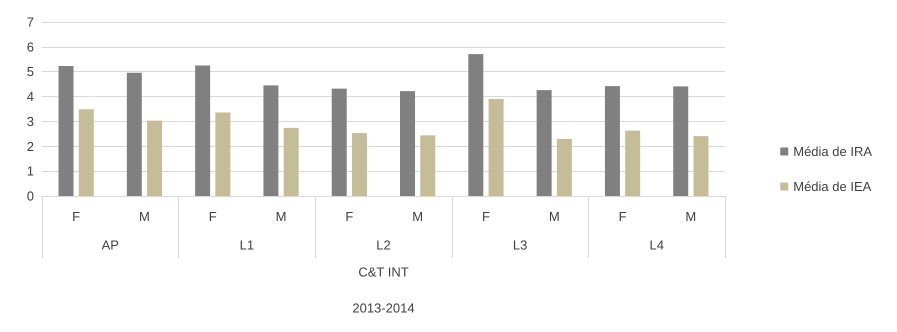 This screenshot has width=897, height=332. Describe the element at coordinates (520, 245) in the screenshot. I see `text: L3` at that location.